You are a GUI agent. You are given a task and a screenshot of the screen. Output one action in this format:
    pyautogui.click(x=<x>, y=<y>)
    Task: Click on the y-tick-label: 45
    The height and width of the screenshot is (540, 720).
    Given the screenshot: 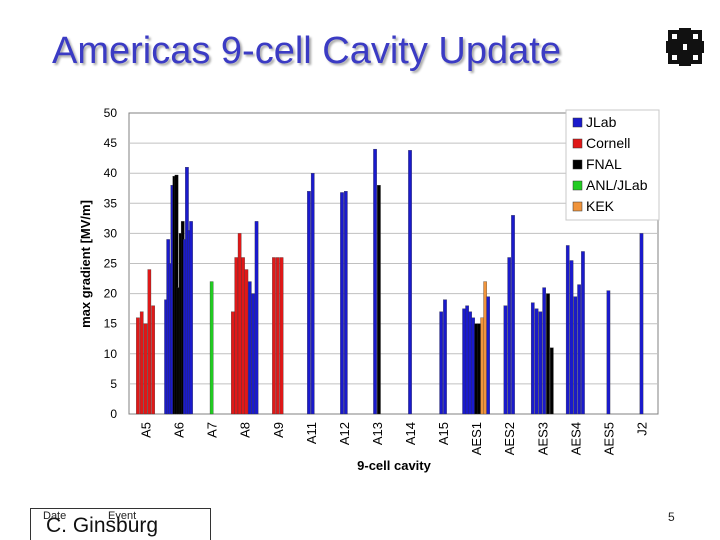 What is the action you would take?
    pyautogui.click(x=111, y=143)
    